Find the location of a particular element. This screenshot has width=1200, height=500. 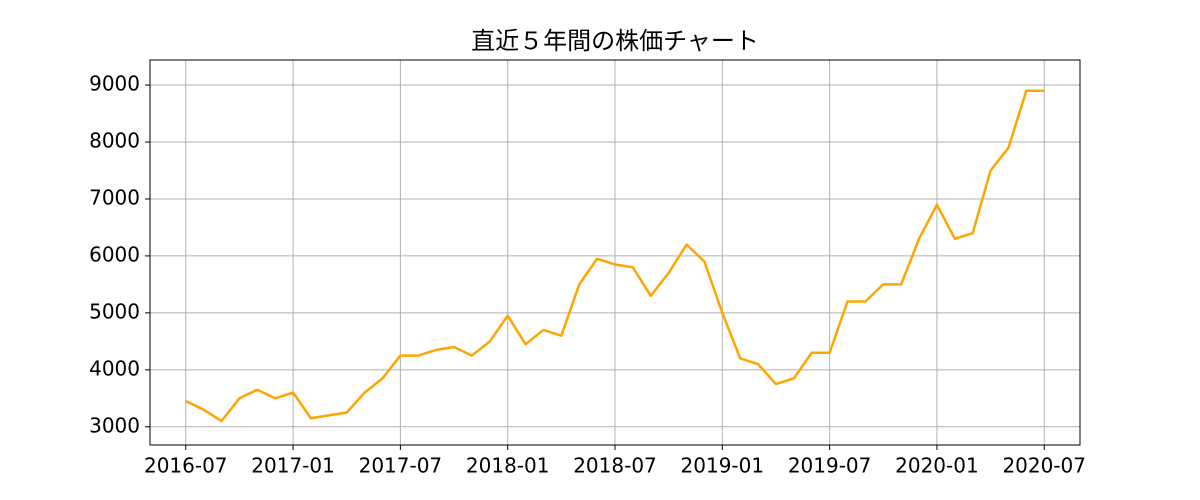

x-tick-label: 2020-07 is located at coordinates (1044, 466).